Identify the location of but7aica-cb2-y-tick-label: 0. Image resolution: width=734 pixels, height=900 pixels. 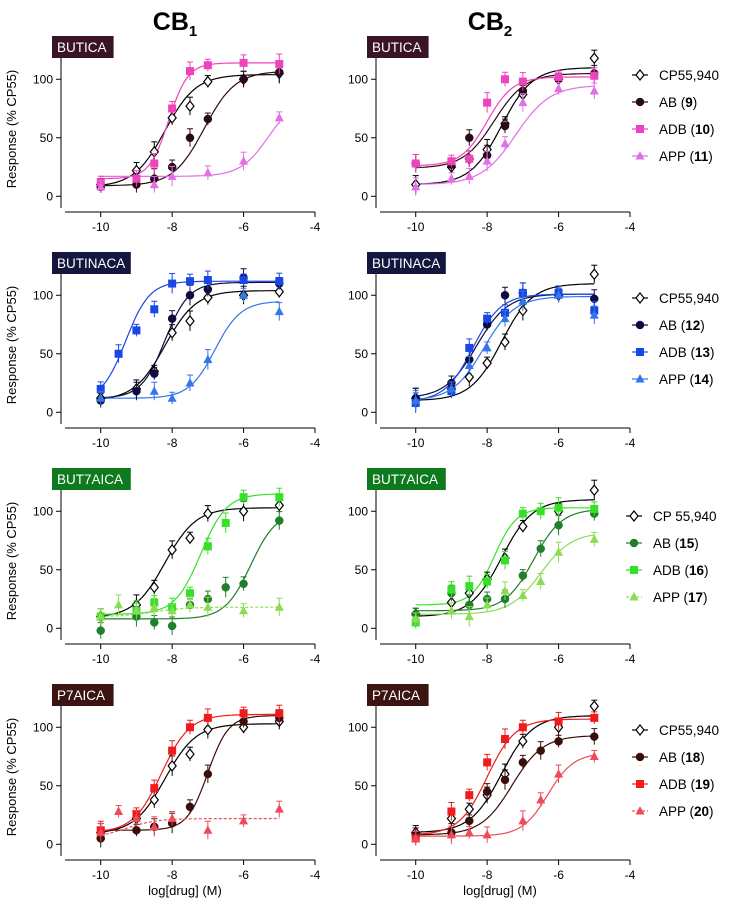
(364, 628).